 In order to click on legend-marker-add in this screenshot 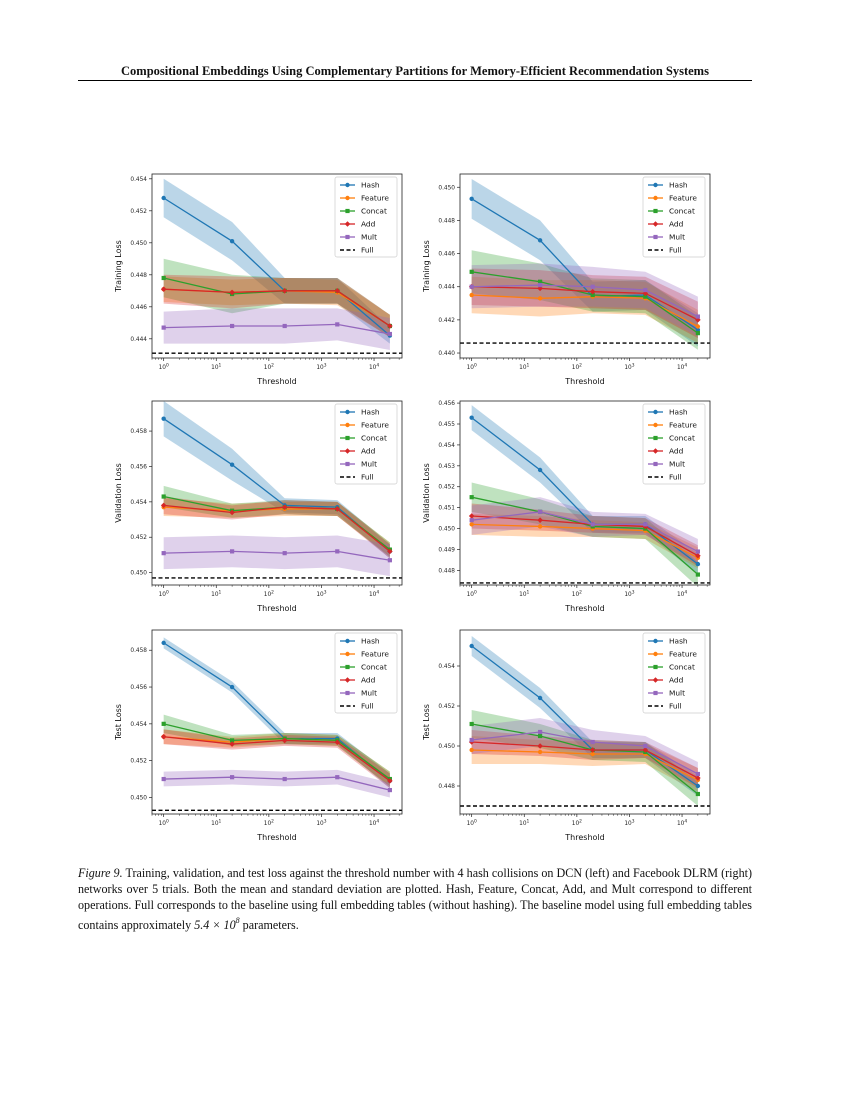, I will do `click(347, 224)`.